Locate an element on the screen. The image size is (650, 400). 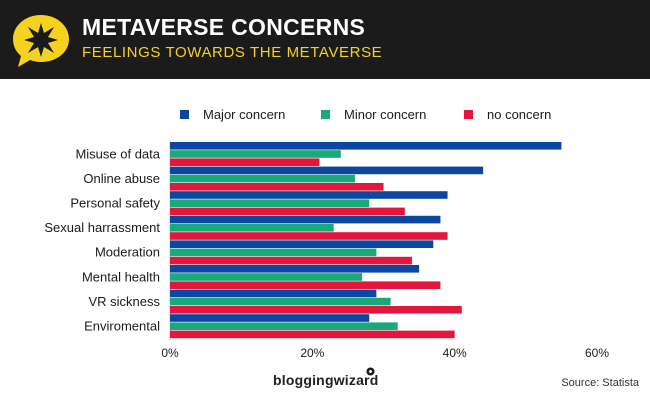
legend-item-minor: Minor concern is located at coordinates (373, 114).